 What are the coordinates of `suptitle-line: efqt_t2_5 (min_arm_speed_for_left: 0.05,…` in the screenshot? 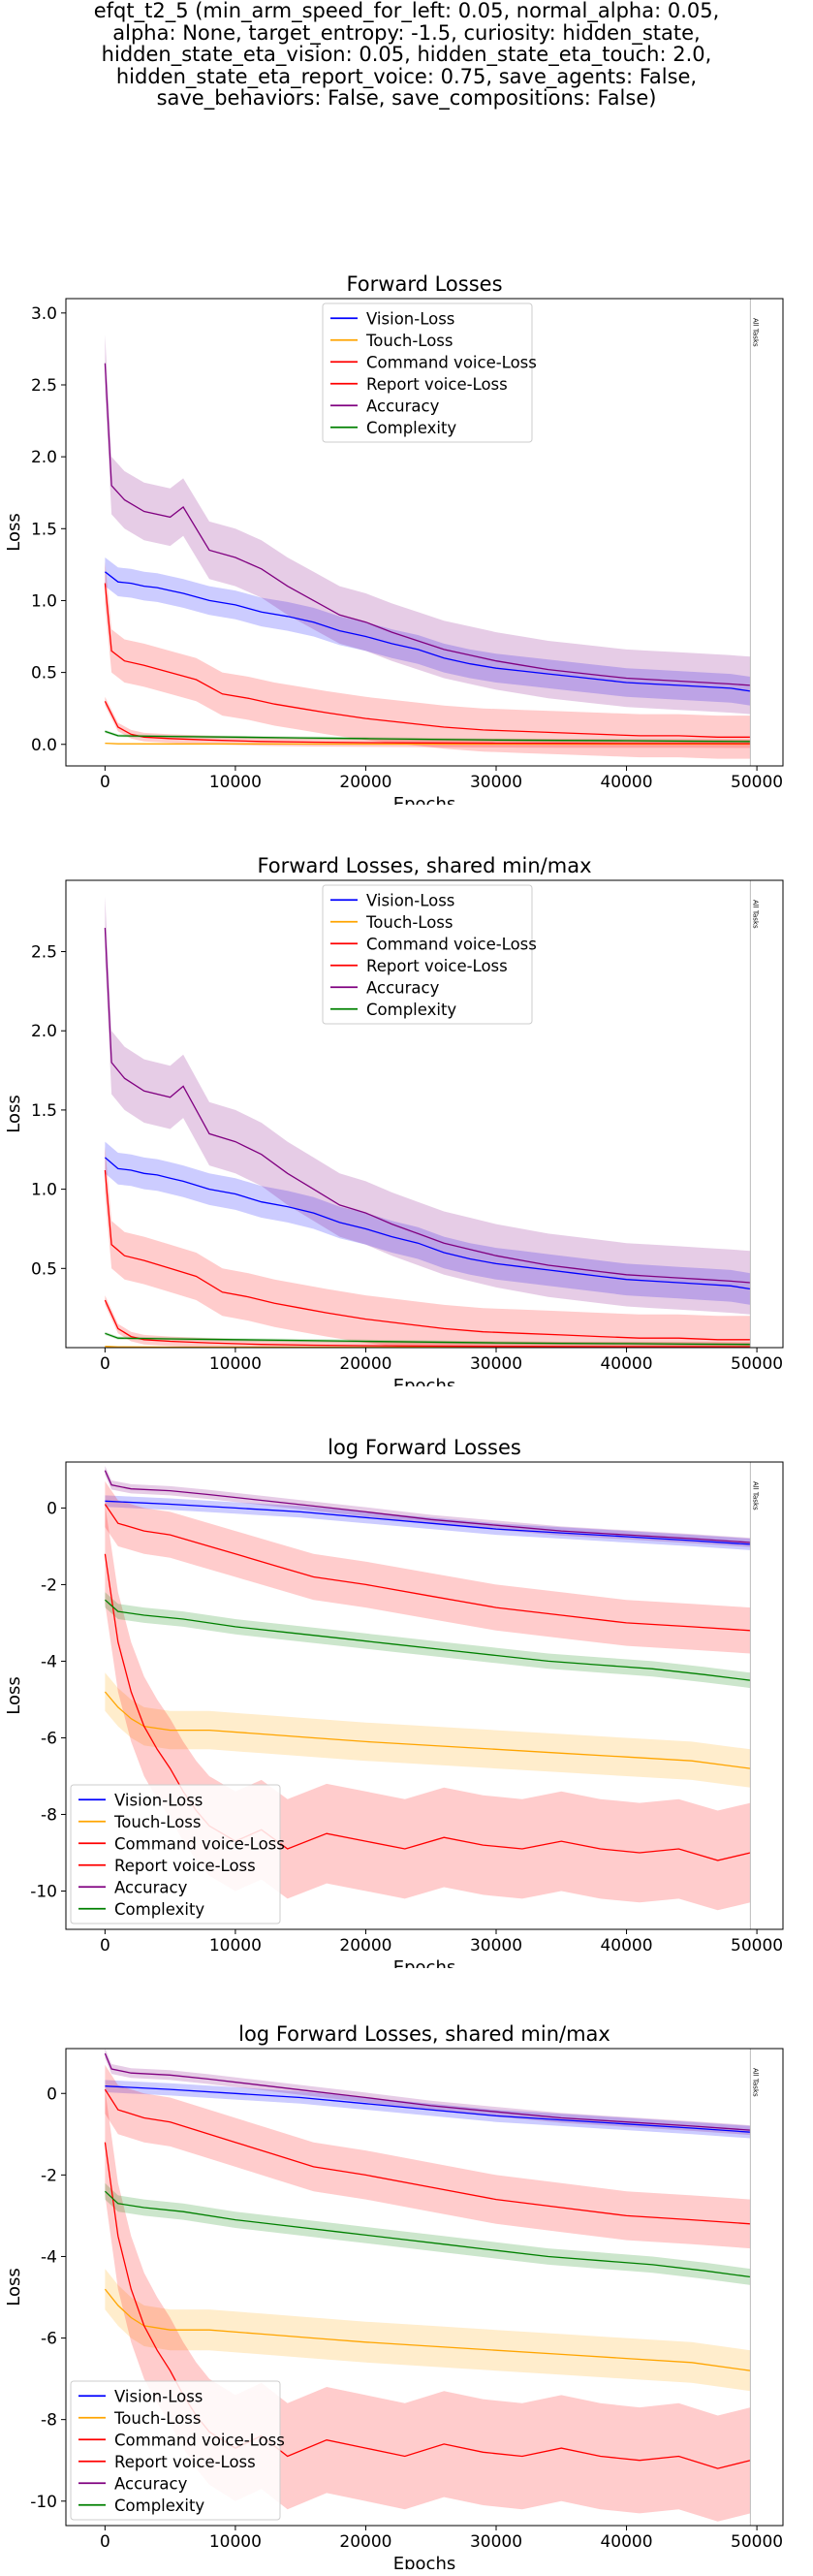 It's located at (406, 11).